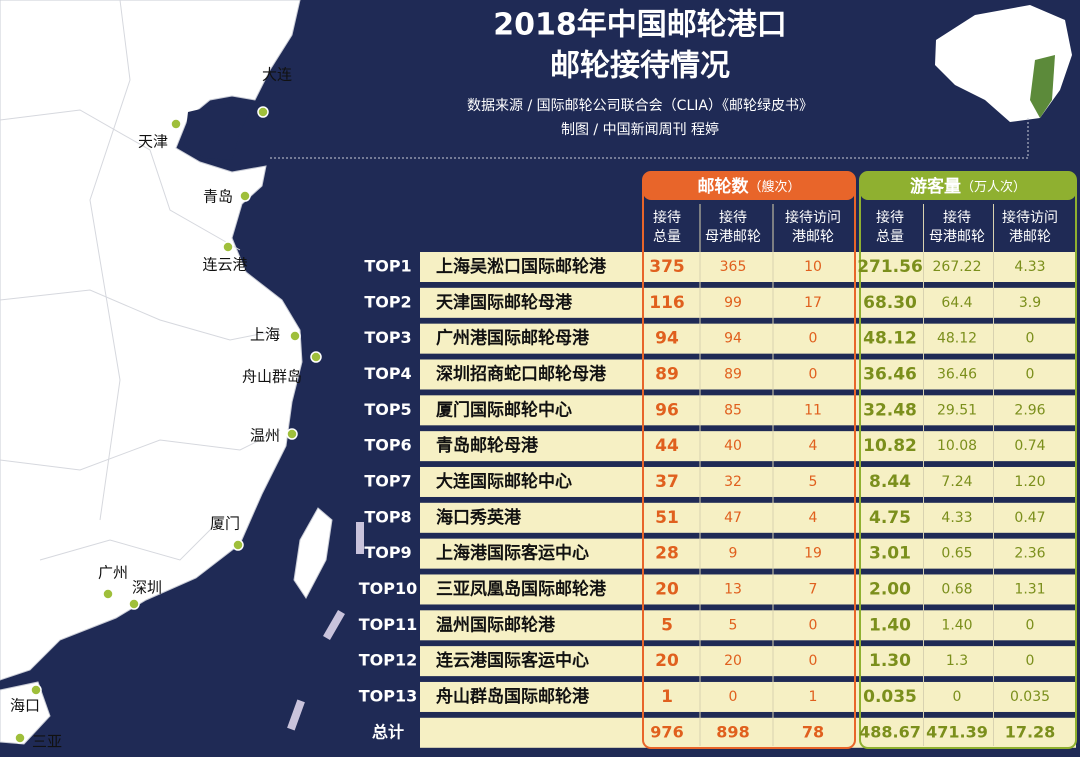 The height and width of the screenshot is (757, 1080). What do you see at coordinates (813, 482) in the screenshot?
I see `table-cell: 5` at bounding box center [813, 482].